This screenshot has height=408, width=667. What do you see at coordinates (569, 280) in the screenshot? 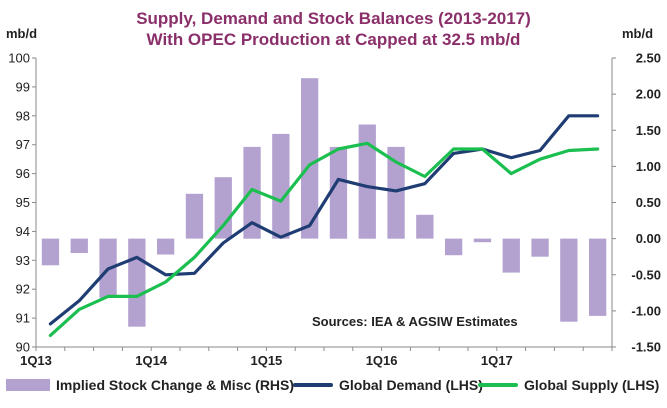
I see `bar-3Q17` at bounding box center [569, 280].